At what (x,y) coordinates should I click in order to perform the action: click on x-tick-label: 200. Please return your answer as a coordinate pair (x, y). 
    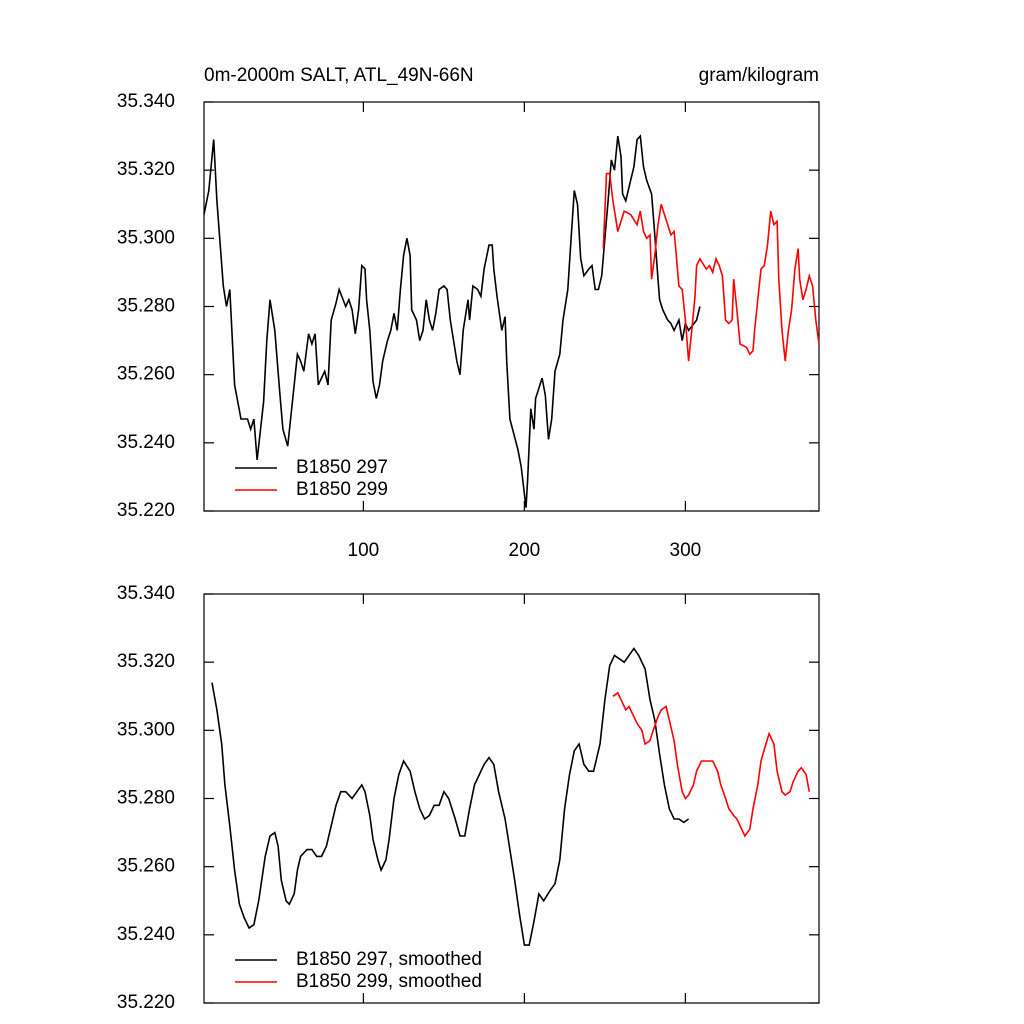
    Looking at the image, I should click on (525, 550).